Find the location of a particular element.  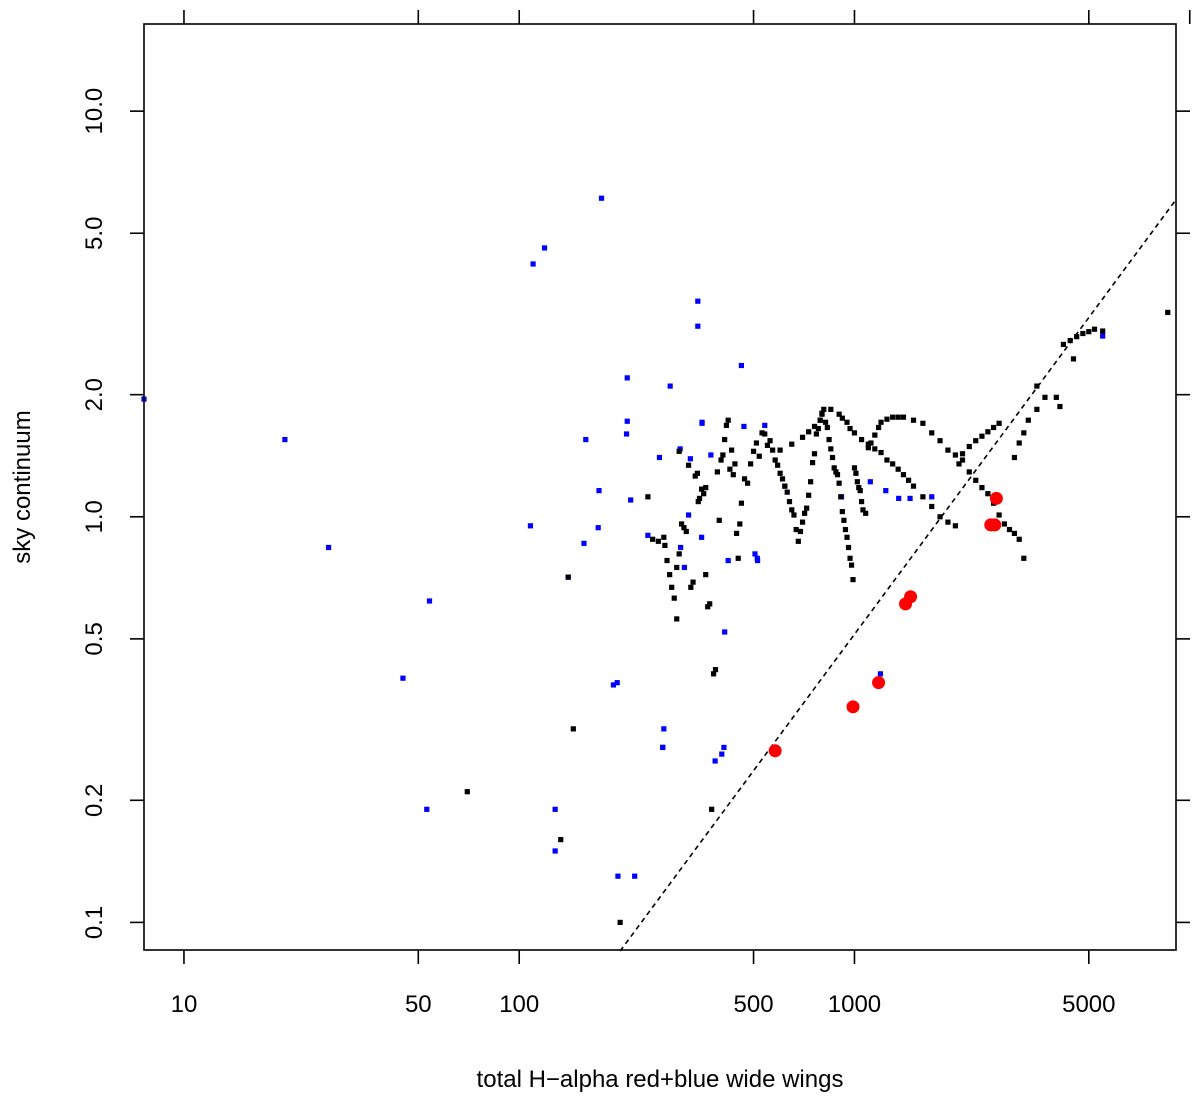

y-tick-label: 5.0 is located at coordinates (94, 233).